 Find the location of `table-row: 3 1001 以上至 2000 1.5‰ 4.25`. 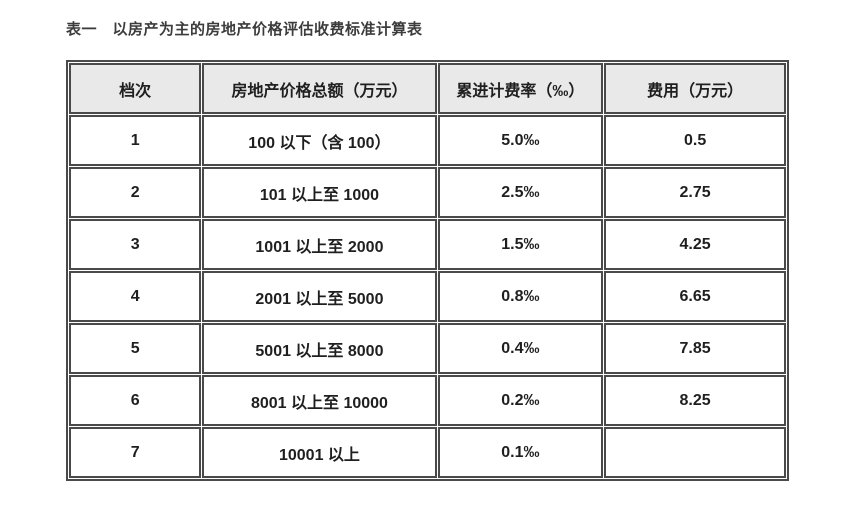

table-row: 3 1001 以上至 2000 1.5‰ 4.25 is located at coordinates (427, 244).